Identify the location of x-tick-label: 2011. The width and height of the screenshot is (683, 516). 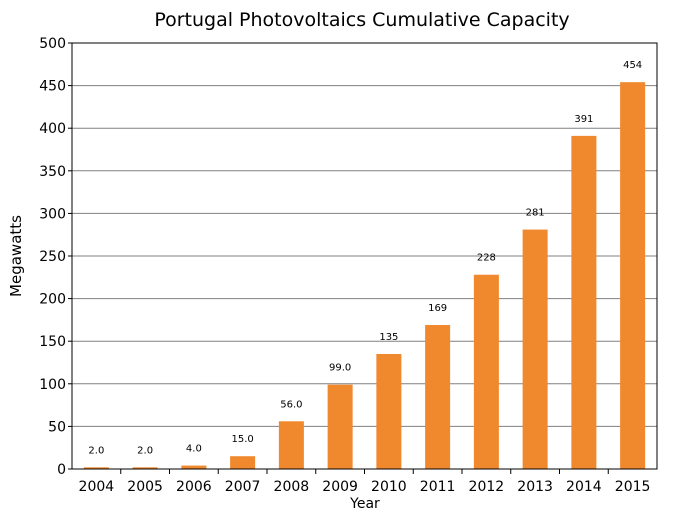
(438, 487).